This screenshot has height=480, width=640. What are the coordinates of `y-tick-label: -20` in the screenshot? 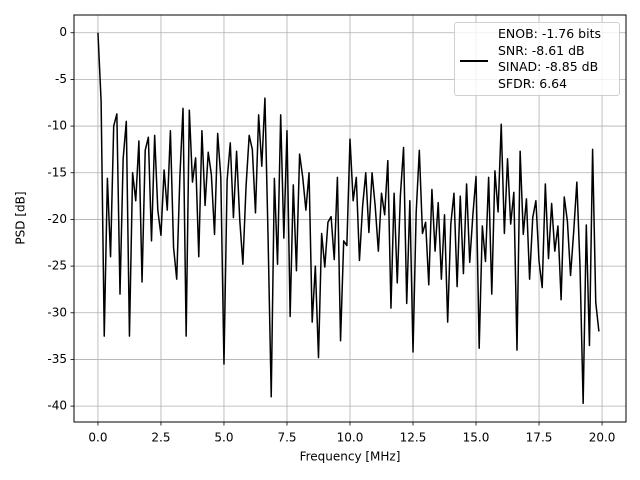 It's located at (57, 219).